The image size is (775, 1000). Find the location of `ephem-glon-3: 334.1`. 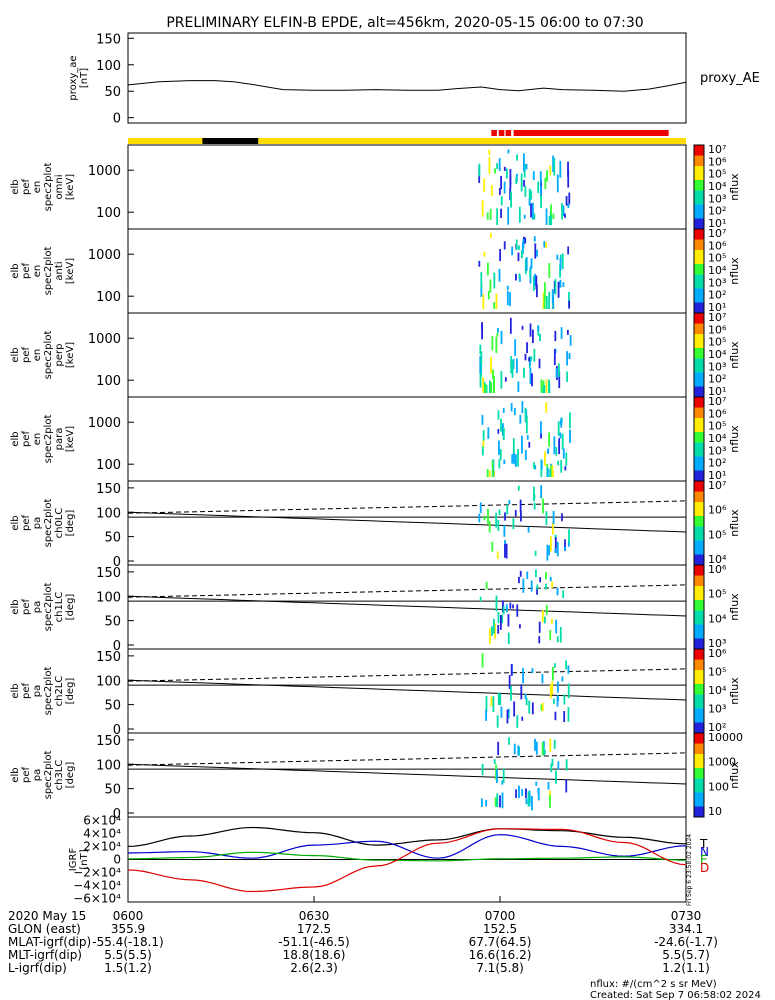

ephem-glon-3: 334.1 is located at coordinates (686, 929).